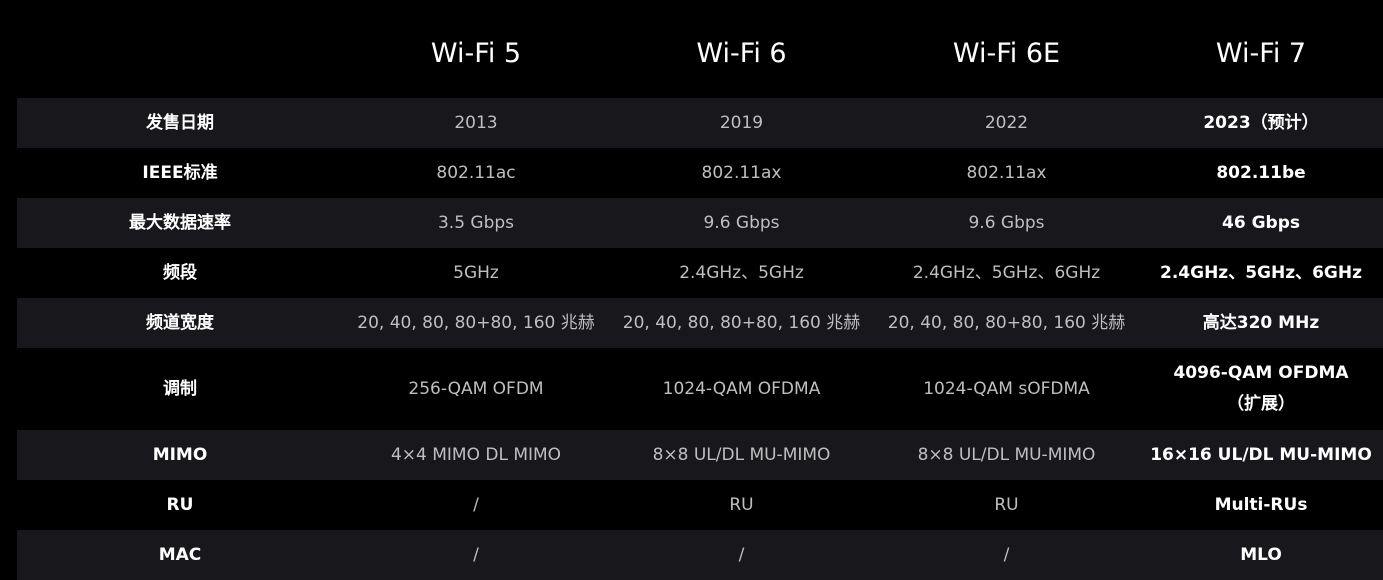  Describe the element at coordinates (1006, 554) in the screenshot. I see `cell-wifi6e: /` at that location.